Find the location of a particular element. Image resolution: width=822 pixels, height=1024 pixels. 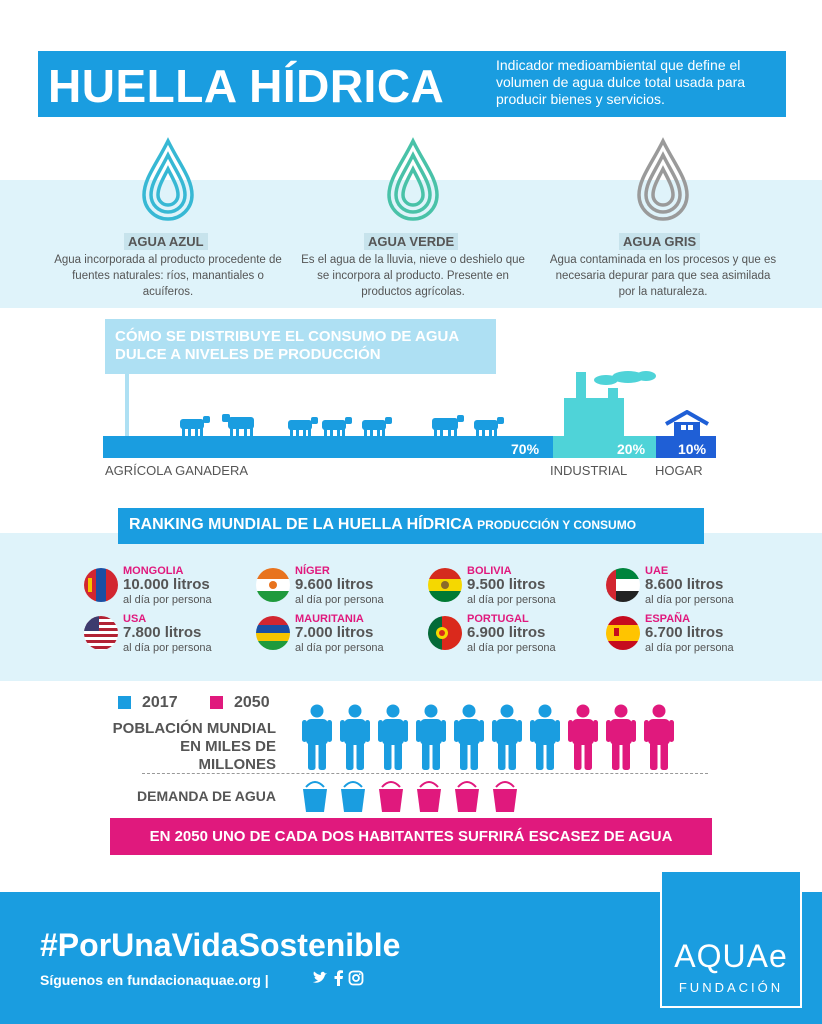

logo-sub-text: FUNDACIÓN is located at coordinates (731, 987).